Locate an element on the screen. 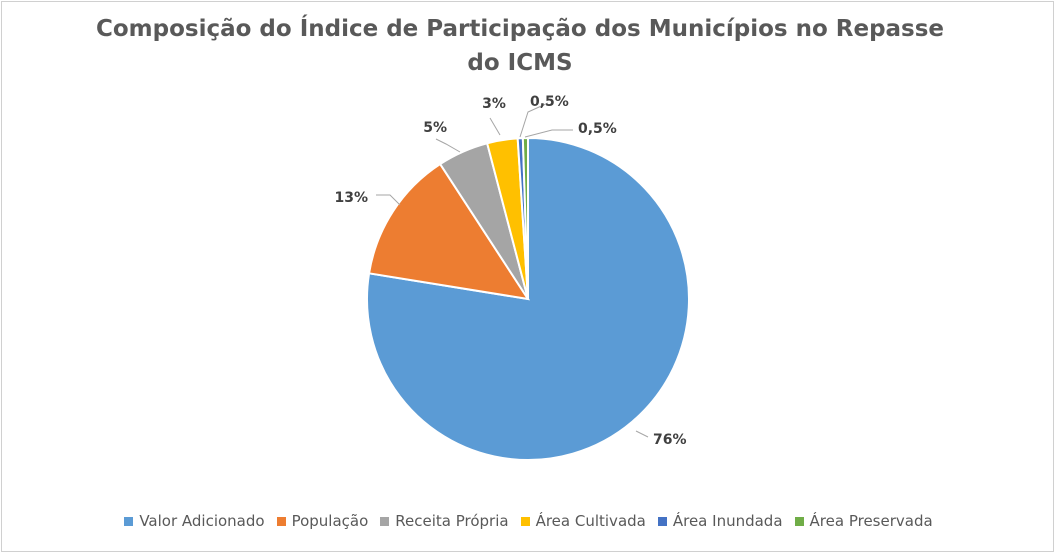  legend-item: Receita Própria is located at coordinates (444, 521).